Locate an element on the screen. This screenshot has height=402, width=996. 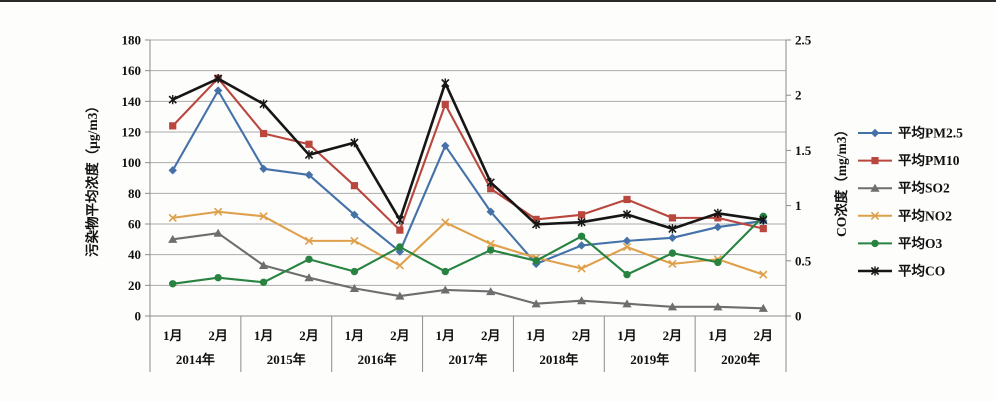
legend: 平均PM2.5 平均PM10 平均SO2 平均NO2 平均O3 平均CO is located at coordinates (910, 202).